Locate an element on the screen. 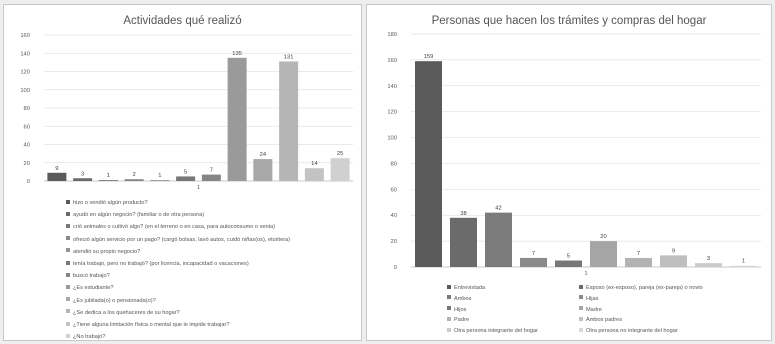 The width and height of the screenshot is (775, 344). y-tick-label: 20 is located at coordinates (394, 242).